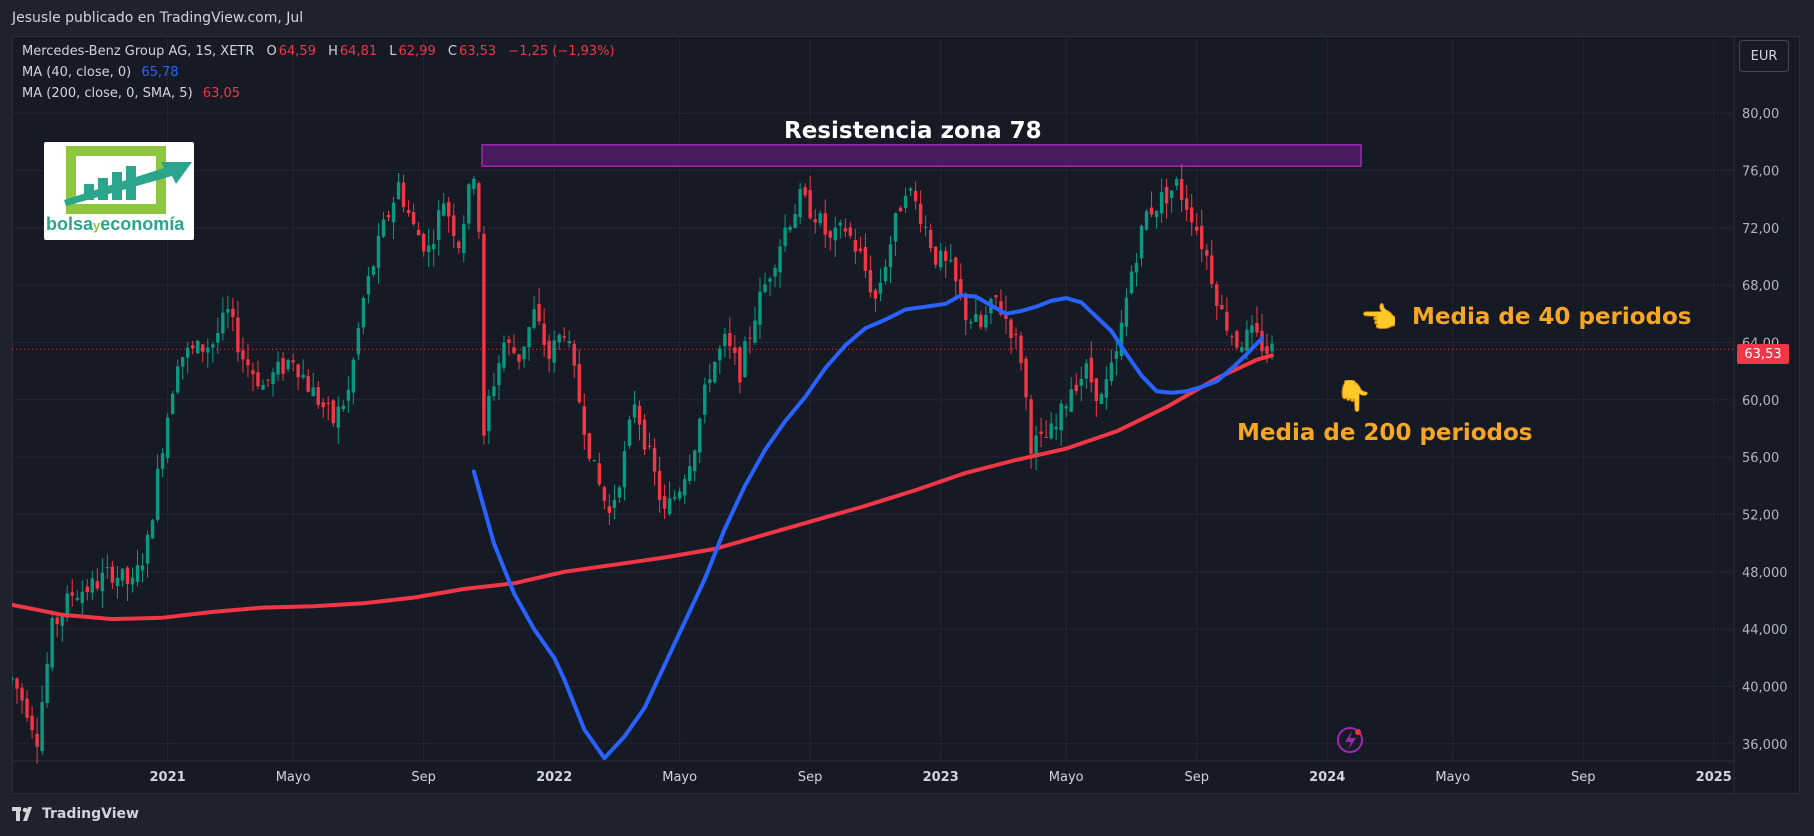  Describe the element at coordinates (70, 224) in the screenshot. I see `logo-text-bolsa: bolsa` at that location.